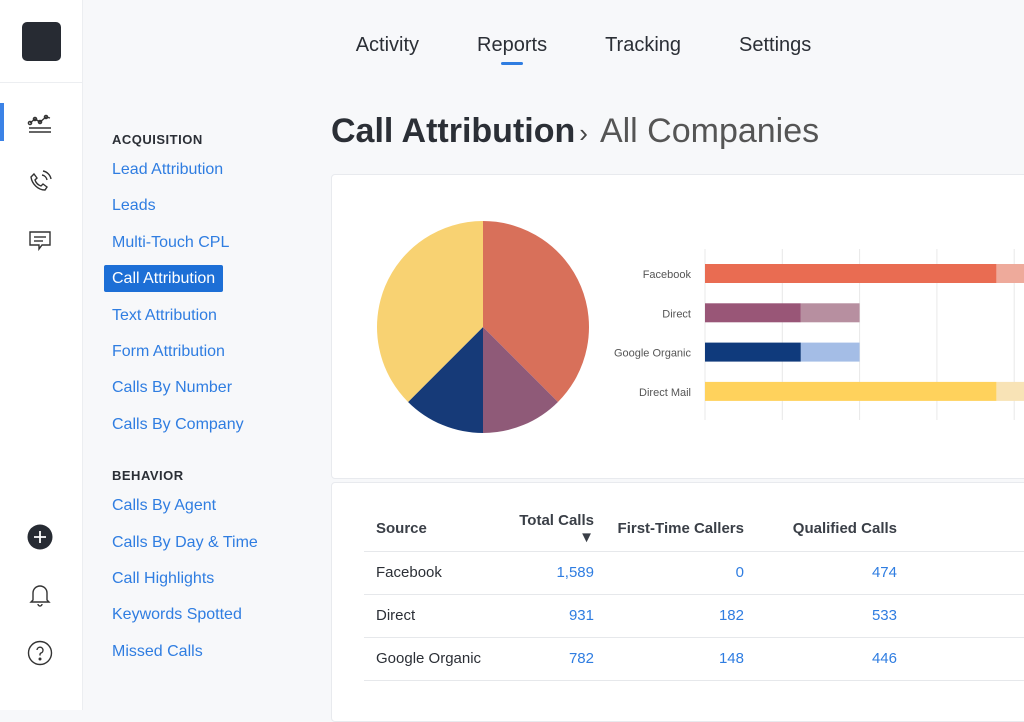  Describe the element at coordinates (171, 242) in the screenshot. I see `sidebar-item-multi-touch-cpl: Multi-Touch CPL` at that location.